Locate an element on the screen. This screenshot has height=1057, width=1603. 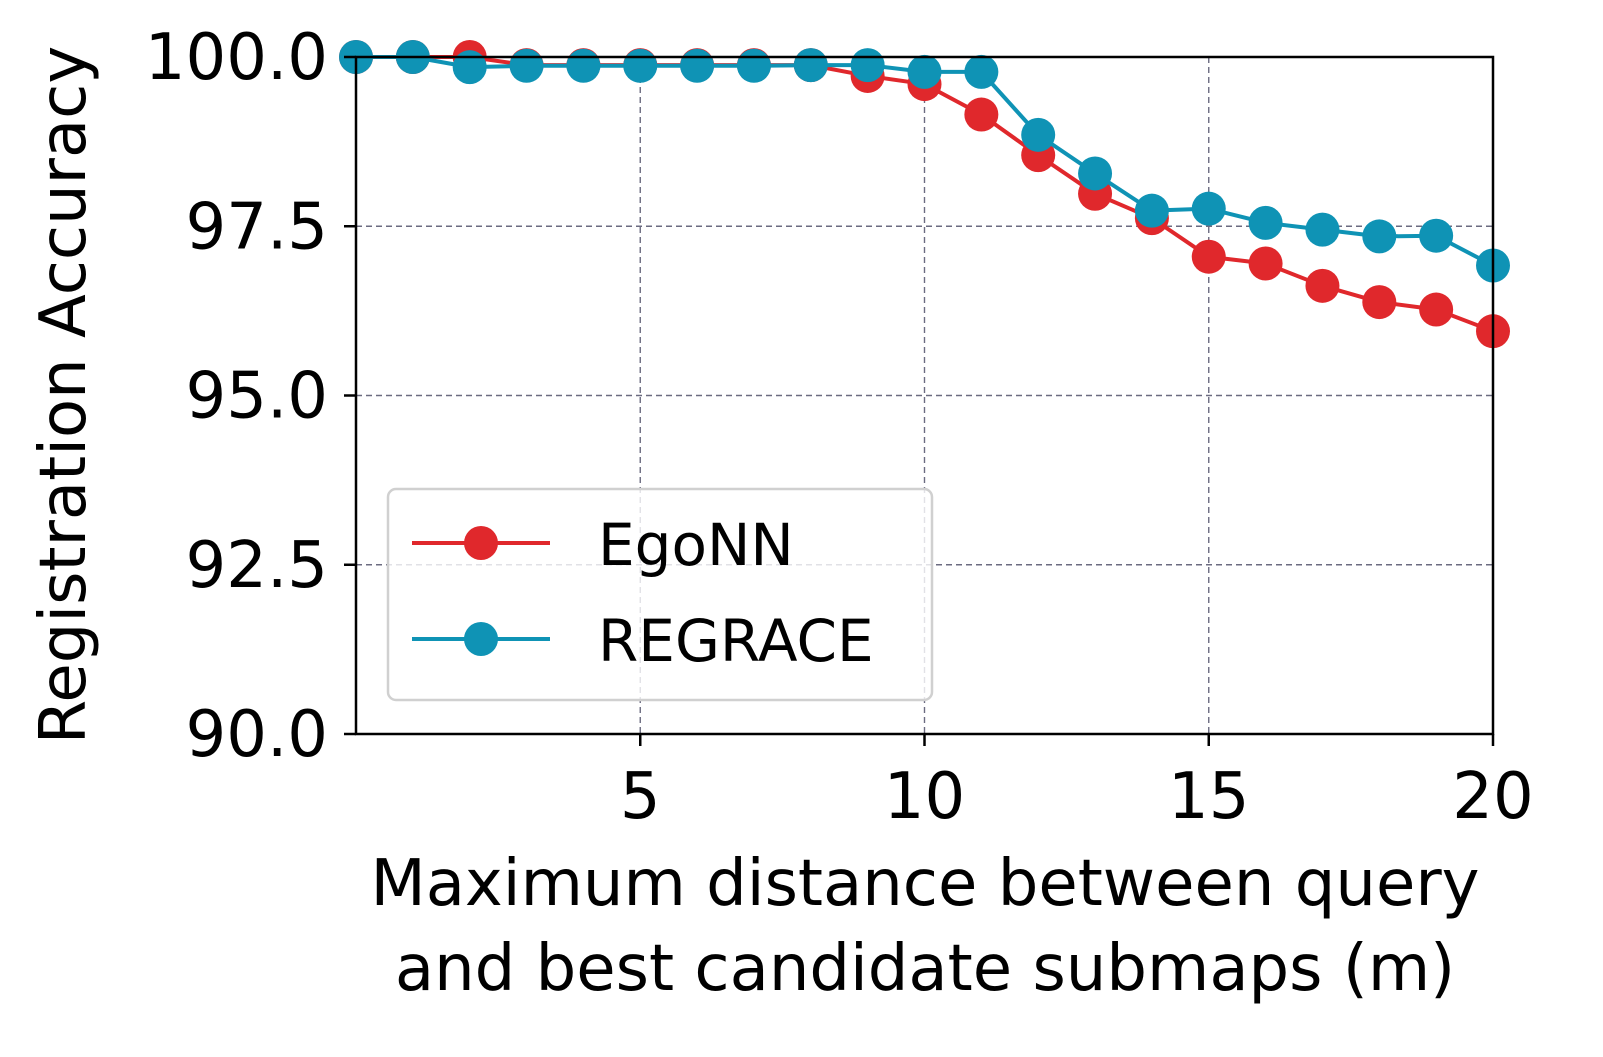
y-axis-label: Registration Accuracy is located at coordinates (64, 395).